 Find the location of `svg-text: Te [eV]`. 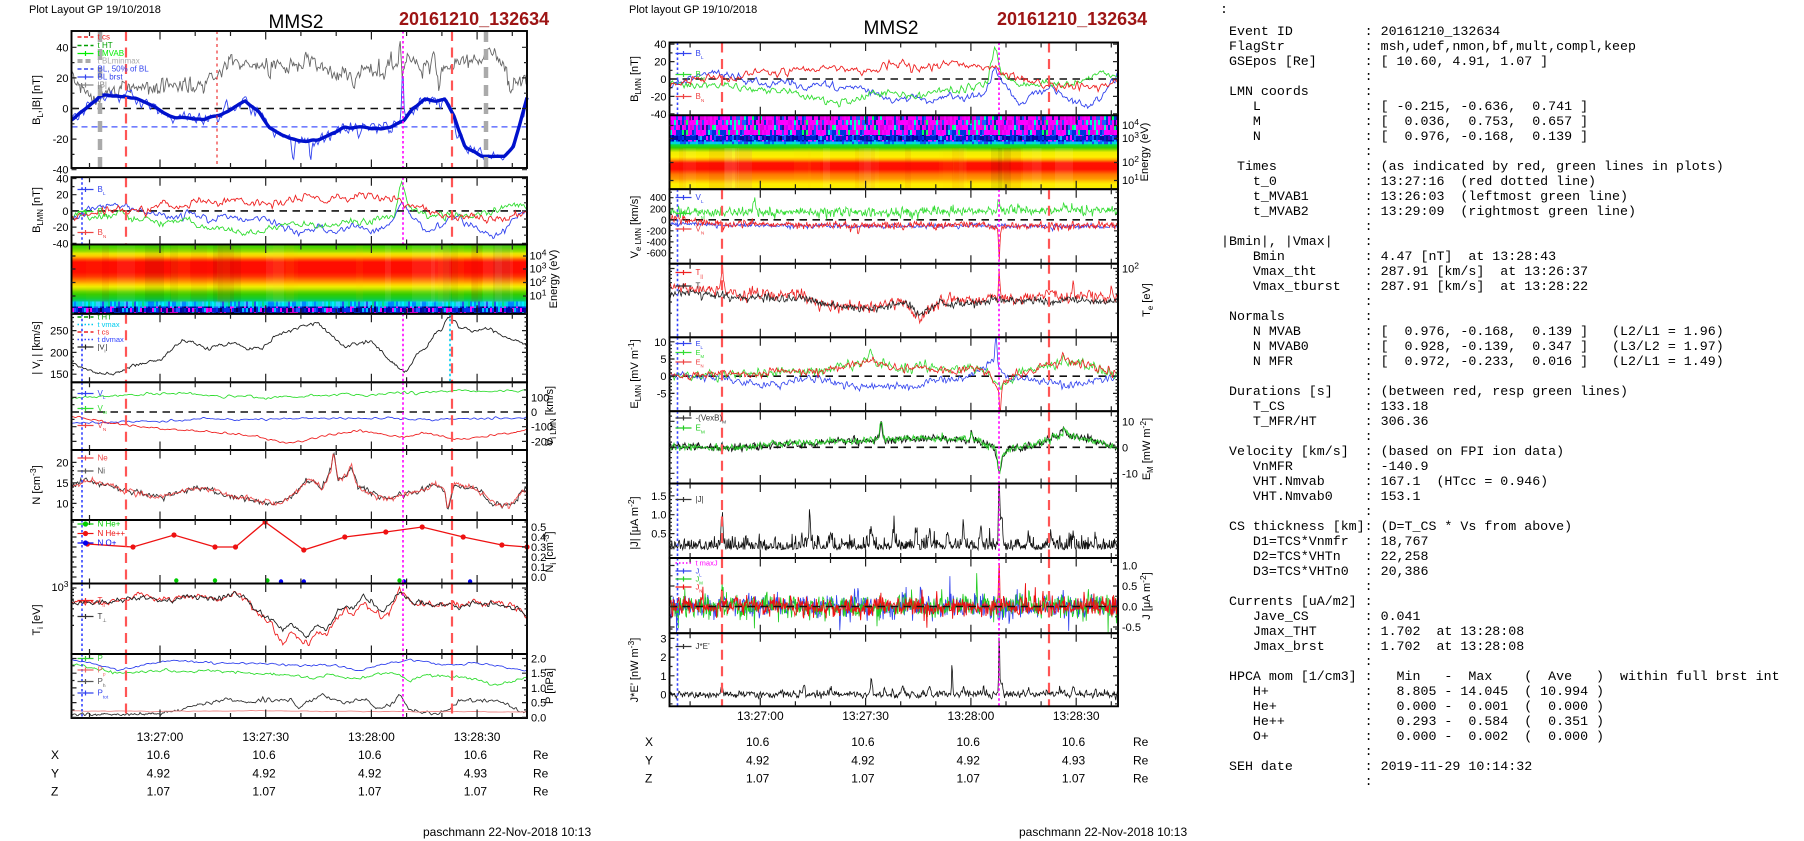

svg-text: Te [eV] is located at coordinates (1148, 300).